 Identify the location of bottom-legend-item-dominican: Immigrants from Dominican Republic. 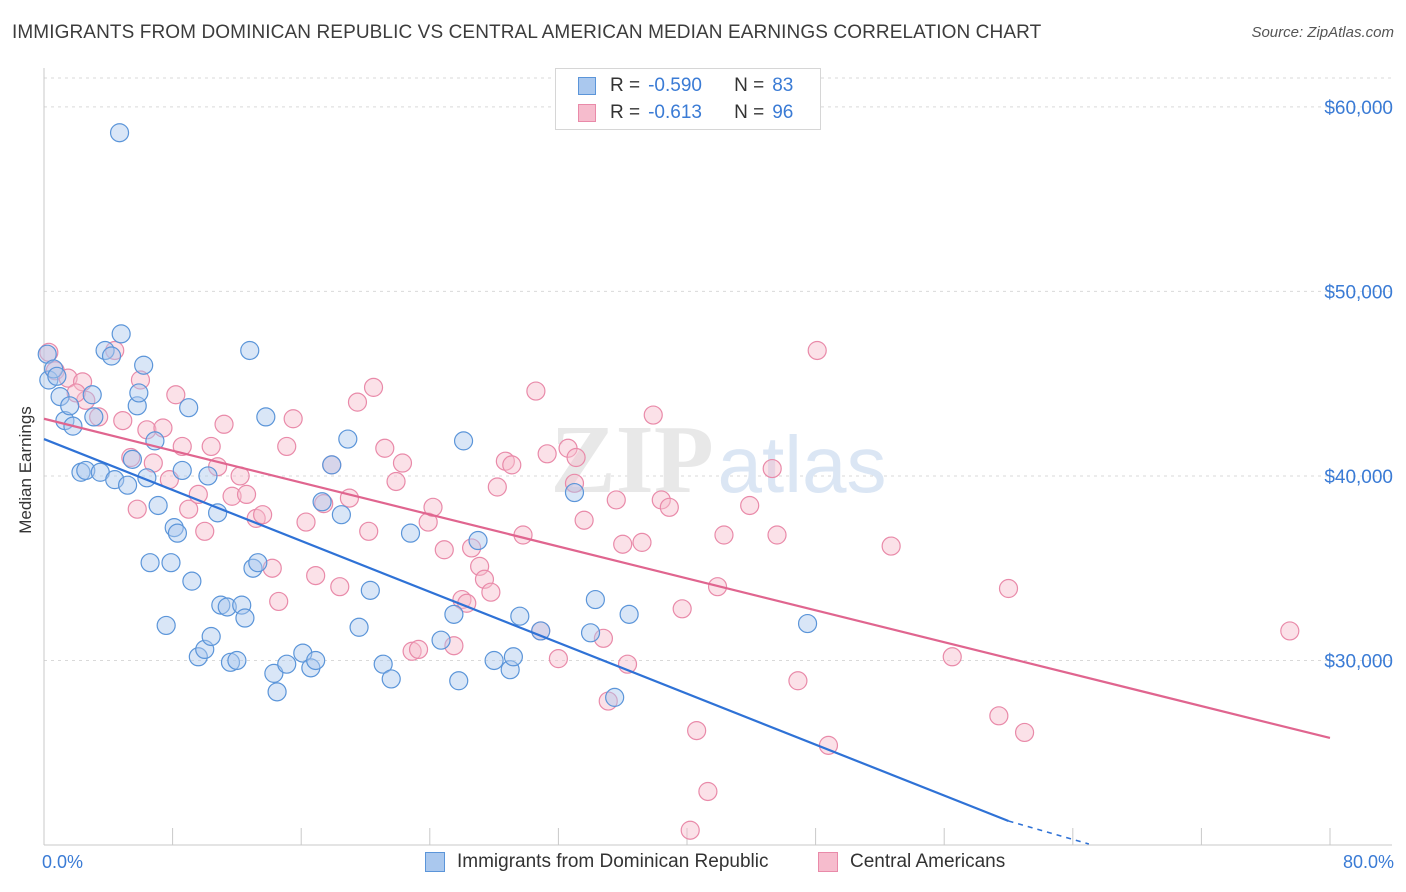
(597, 862).